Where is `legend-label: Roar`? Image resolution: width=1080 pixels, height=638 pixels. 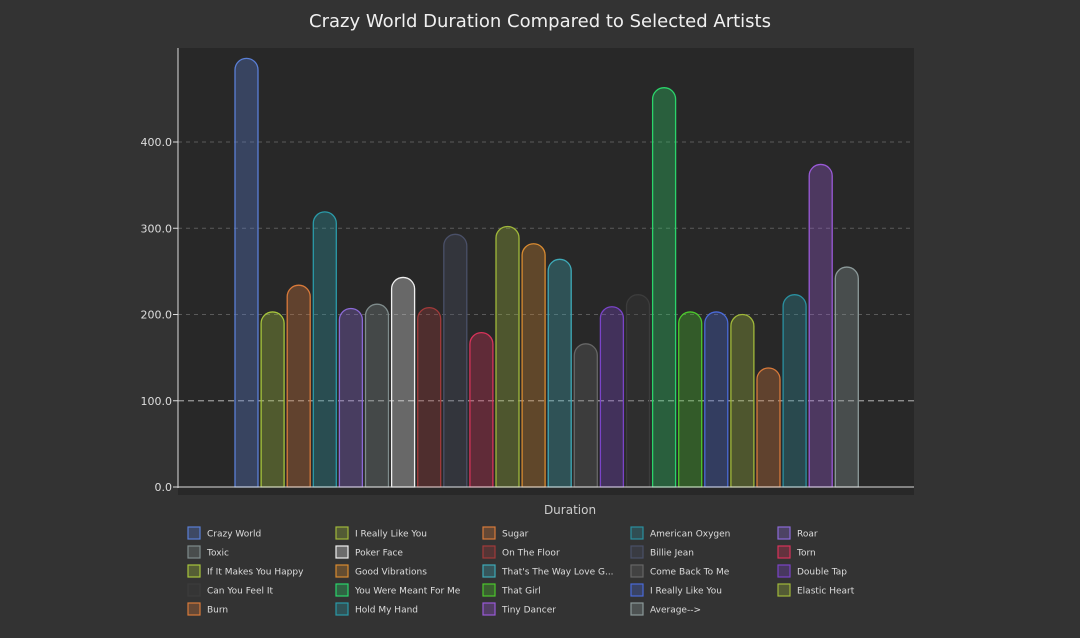 legend-label: Roar is located at coordinates (807, 535).